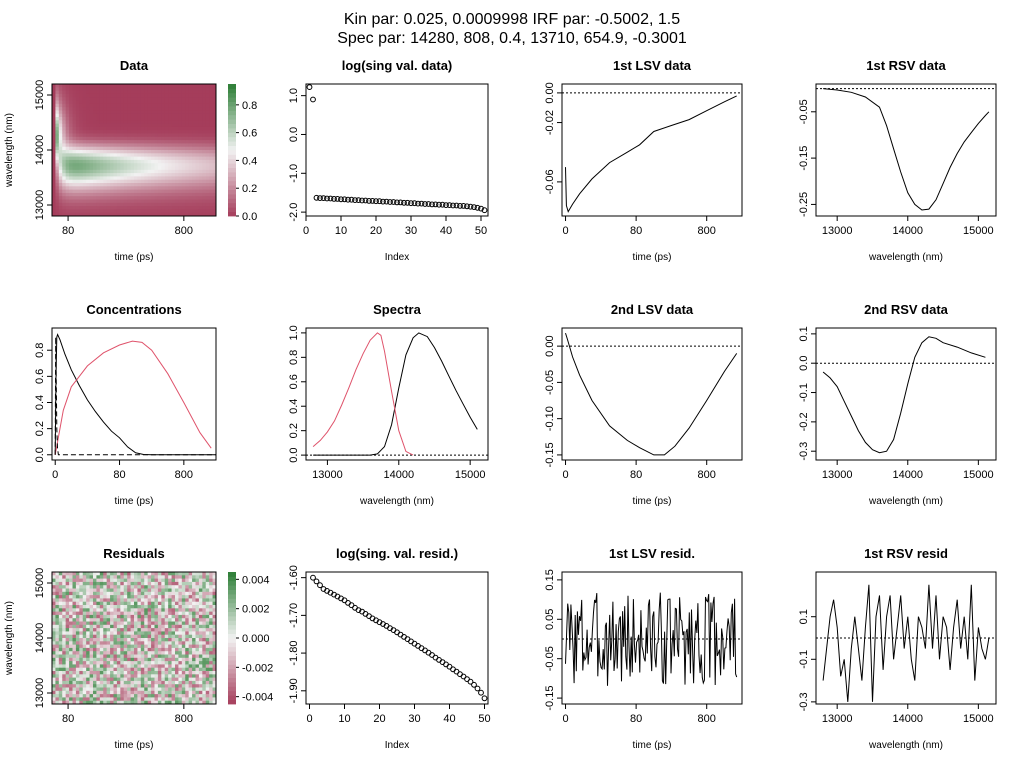 This screenshot has width=1024, height=773. Describe the element at coordinates (804, 333) in the screenshot. I see `y-tick-label: 0.1` at that location.